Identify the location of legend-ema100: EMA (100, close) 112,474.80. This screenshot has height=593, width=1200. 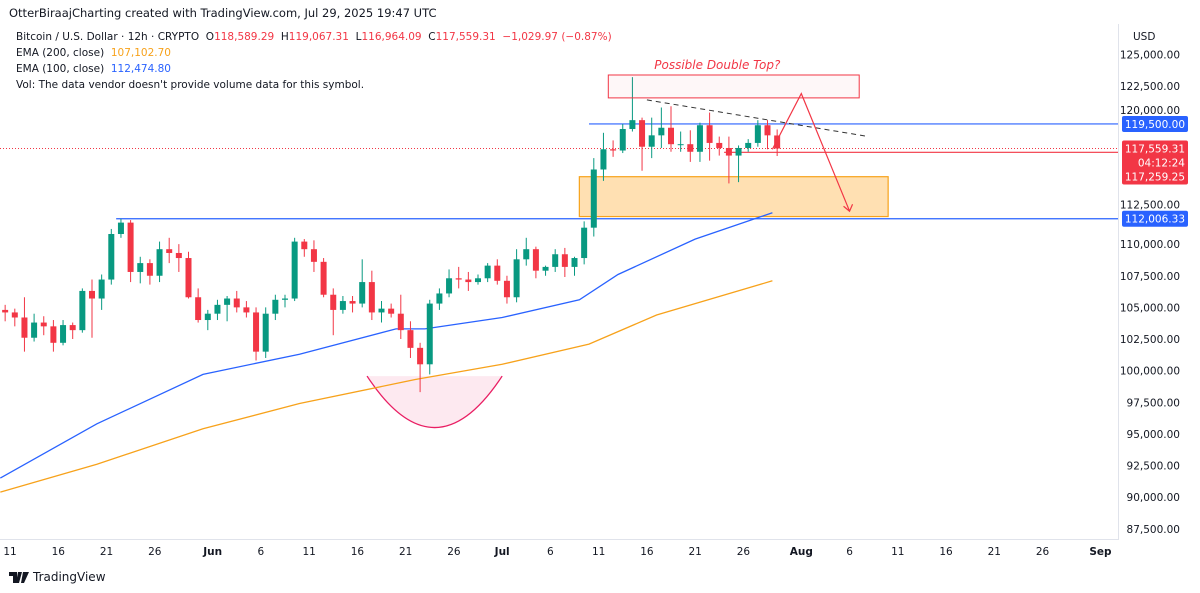
(314, 69).